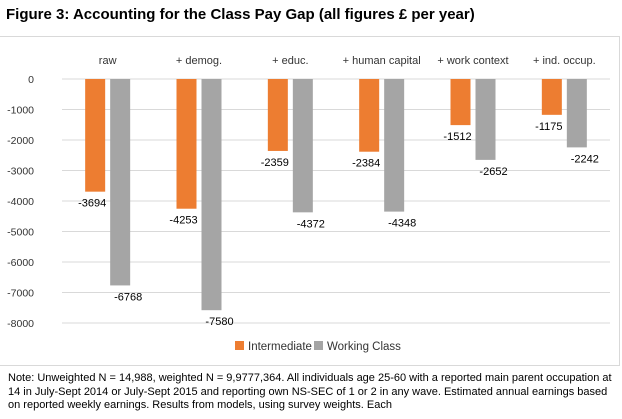 This screenshot has height=419, width=622. I want to click on data-label: -4253, so click(183, 221).